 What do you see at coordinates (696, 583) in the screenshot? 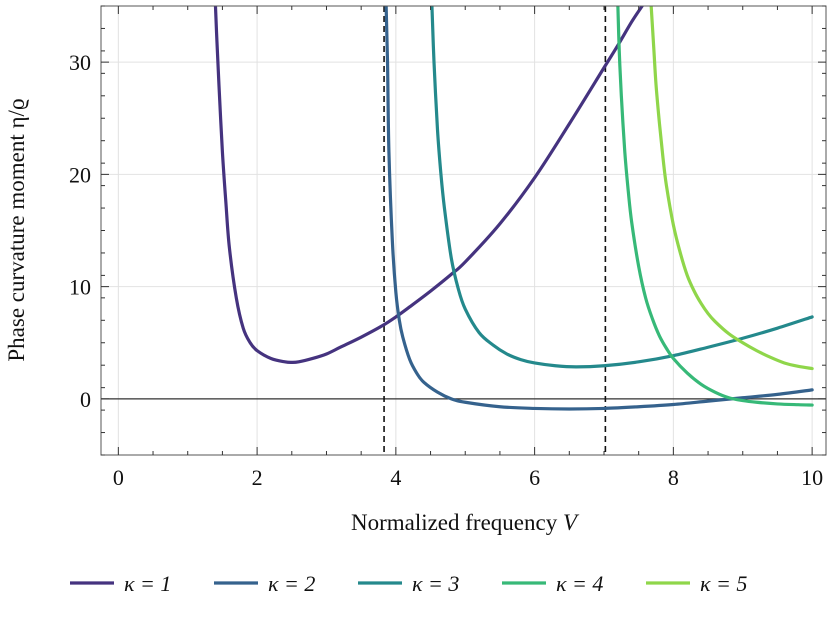
I see `legend-item-kappa-5: κ = 5` at bounding box center [696, 583].